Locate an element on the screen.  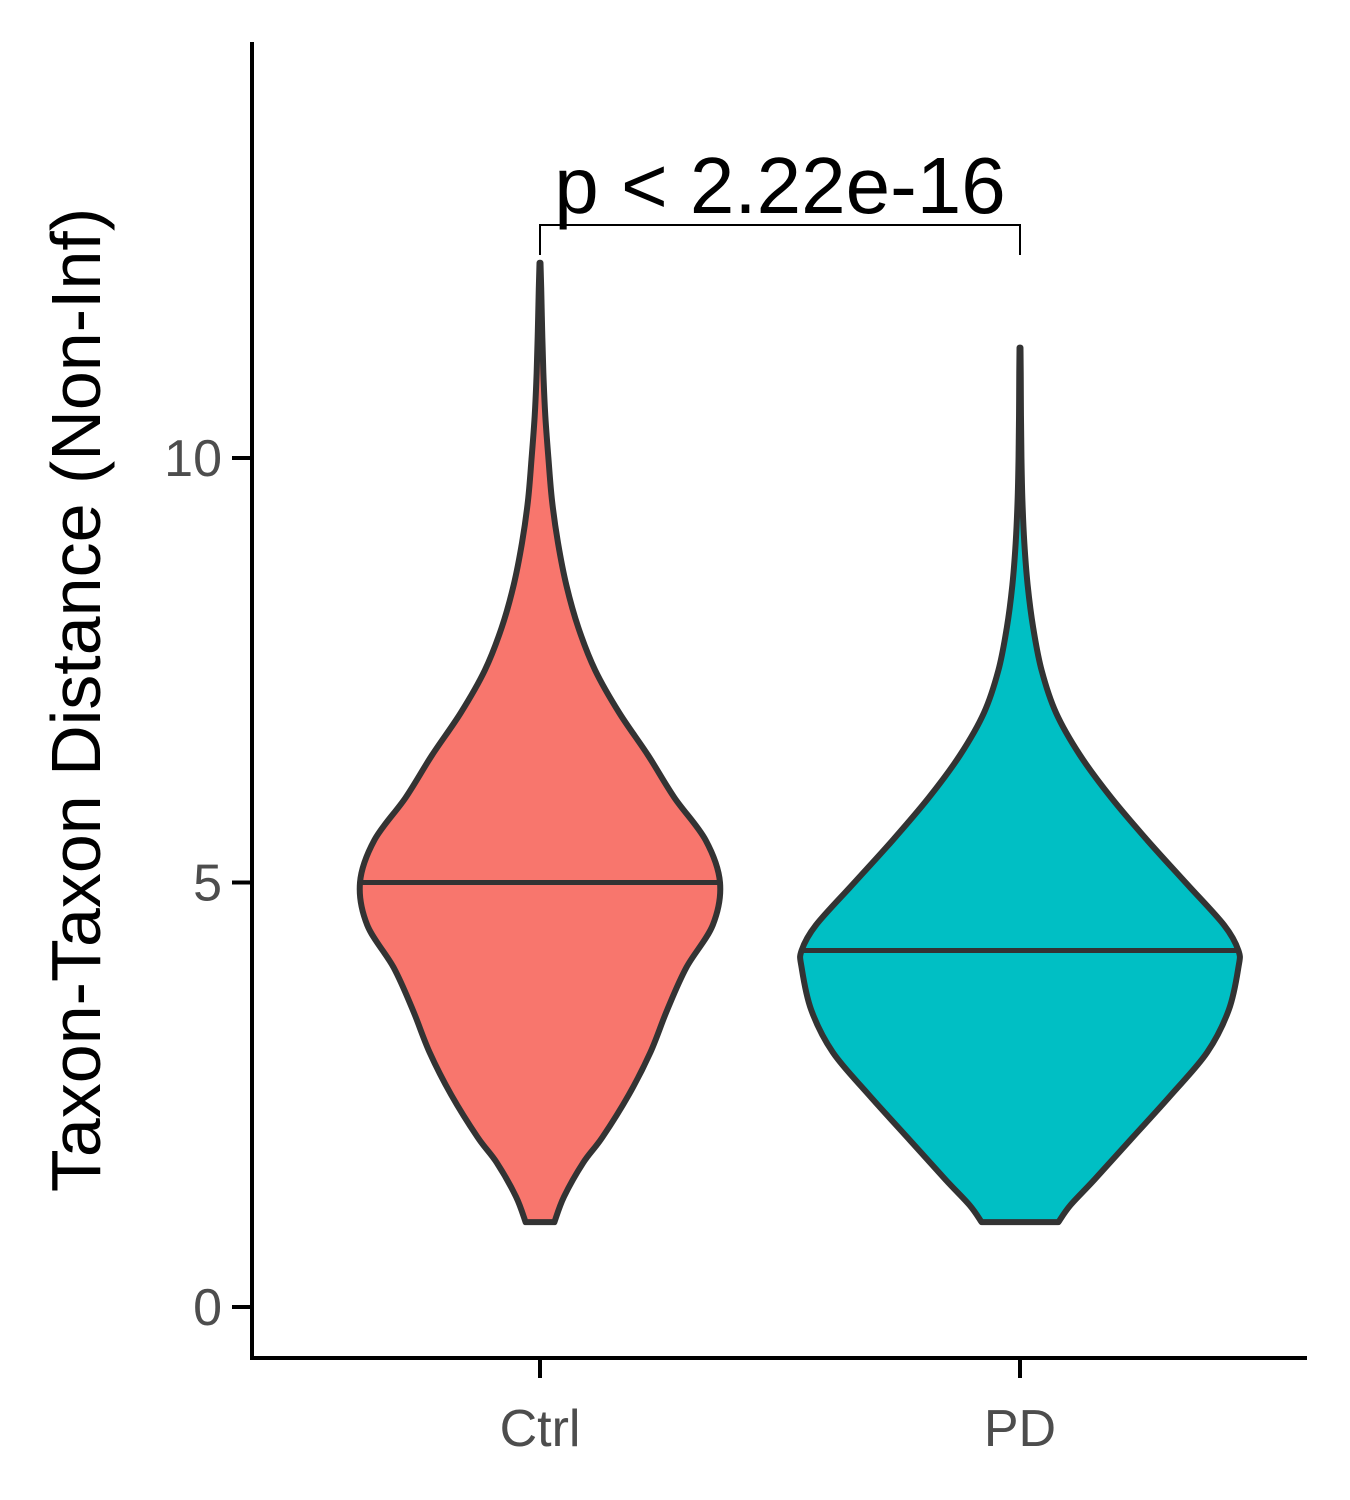
significance-bracket is located at coordinates (780, 239).